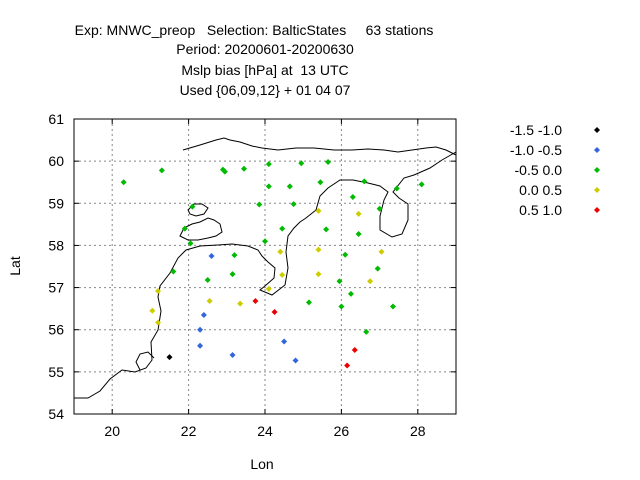 This screenshot has height=480, width=640. What do you see at coordinates (15, 266) in the screenshot?
I see `y-axis-label: Lat` at bounding box center [15, 266].